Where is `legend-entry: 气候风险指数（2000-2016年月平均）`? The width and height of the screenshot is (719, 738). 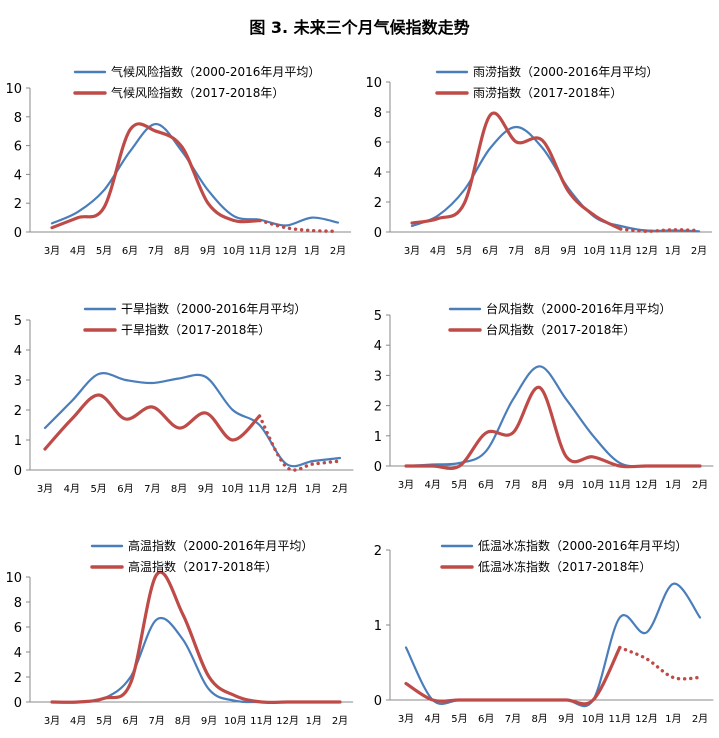
legend-entry: 气候风险指数（2000-2016年月平均） is located at coordinates (215, 71).